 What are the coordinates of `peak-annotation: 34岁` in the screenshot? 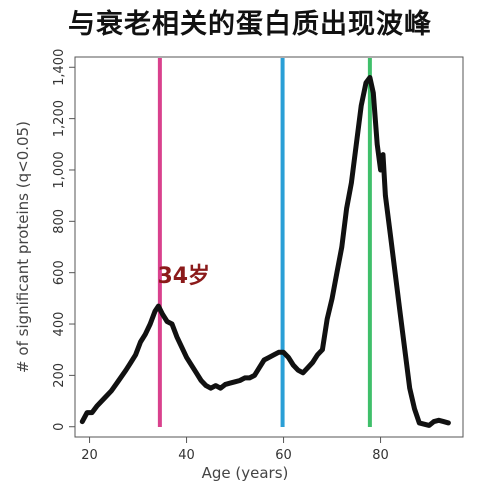 It's located at (183, 276).